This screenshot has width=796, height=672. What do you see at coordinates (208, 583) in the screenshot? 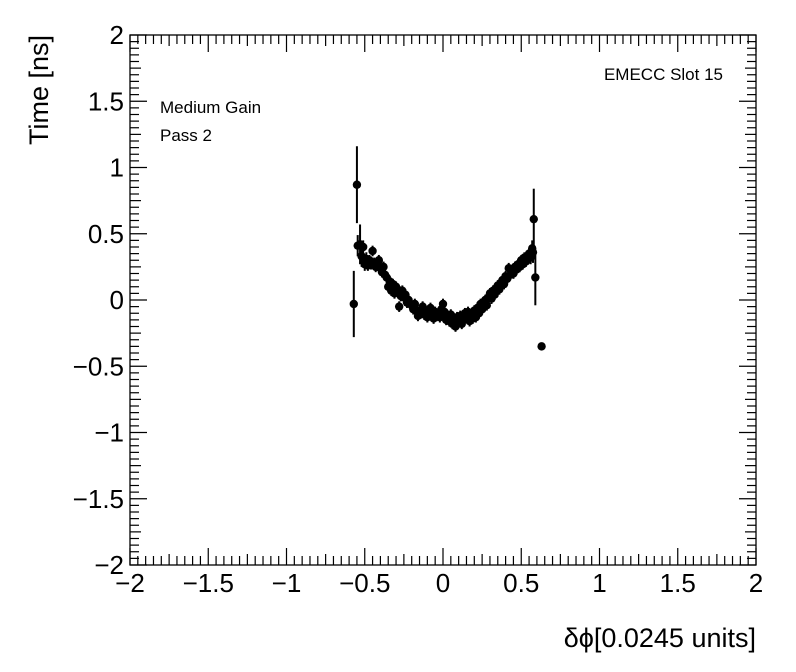
I see `x-tick-label: −1.5` at bounding box center [208, 583].